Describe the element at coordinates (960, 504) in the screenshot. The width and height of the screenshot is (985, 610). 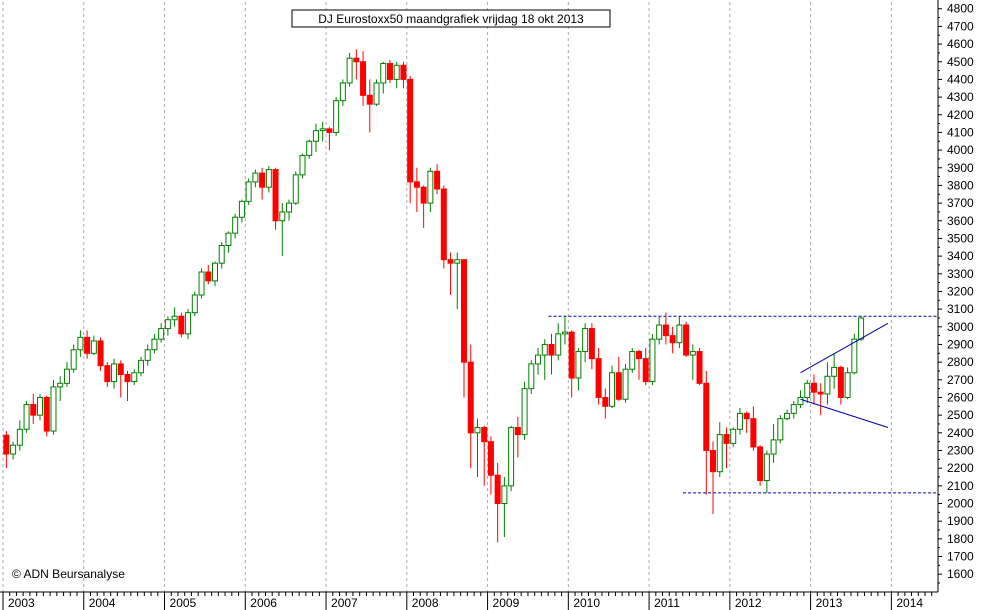
I see `y-tick-label: 2000` at that location.